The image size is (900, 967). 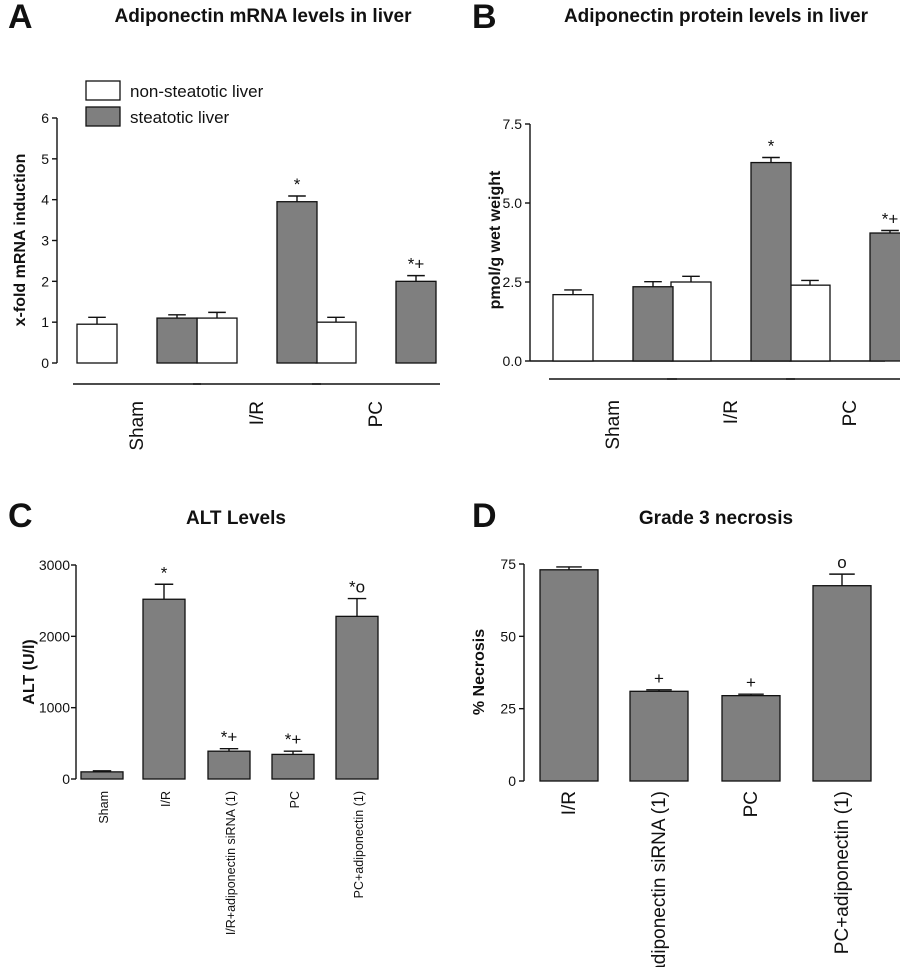 I want to click on y-axis-label: ALT (U/l), so click(x=29, y=671).